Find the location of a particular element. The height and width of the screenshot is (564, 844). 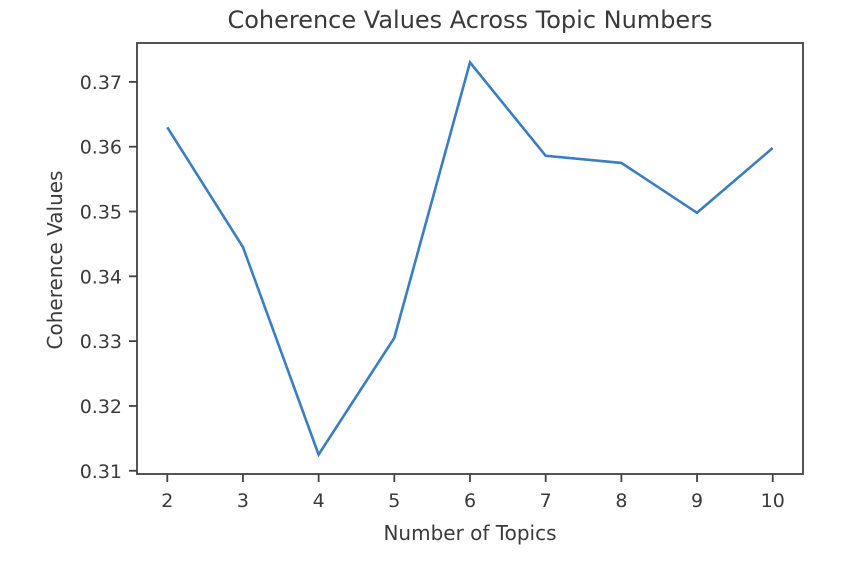

x-tick-label: 7 is located at coordinates (546, 501).